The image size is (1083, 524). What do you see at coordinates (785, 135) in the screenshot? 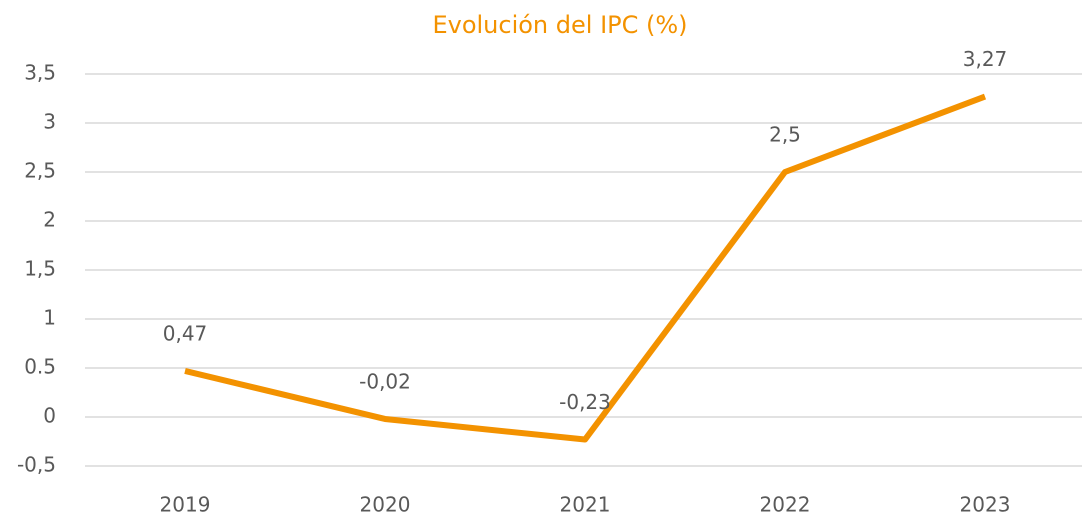
I see `data-label: 2,5` at bounding box center [785, 135].